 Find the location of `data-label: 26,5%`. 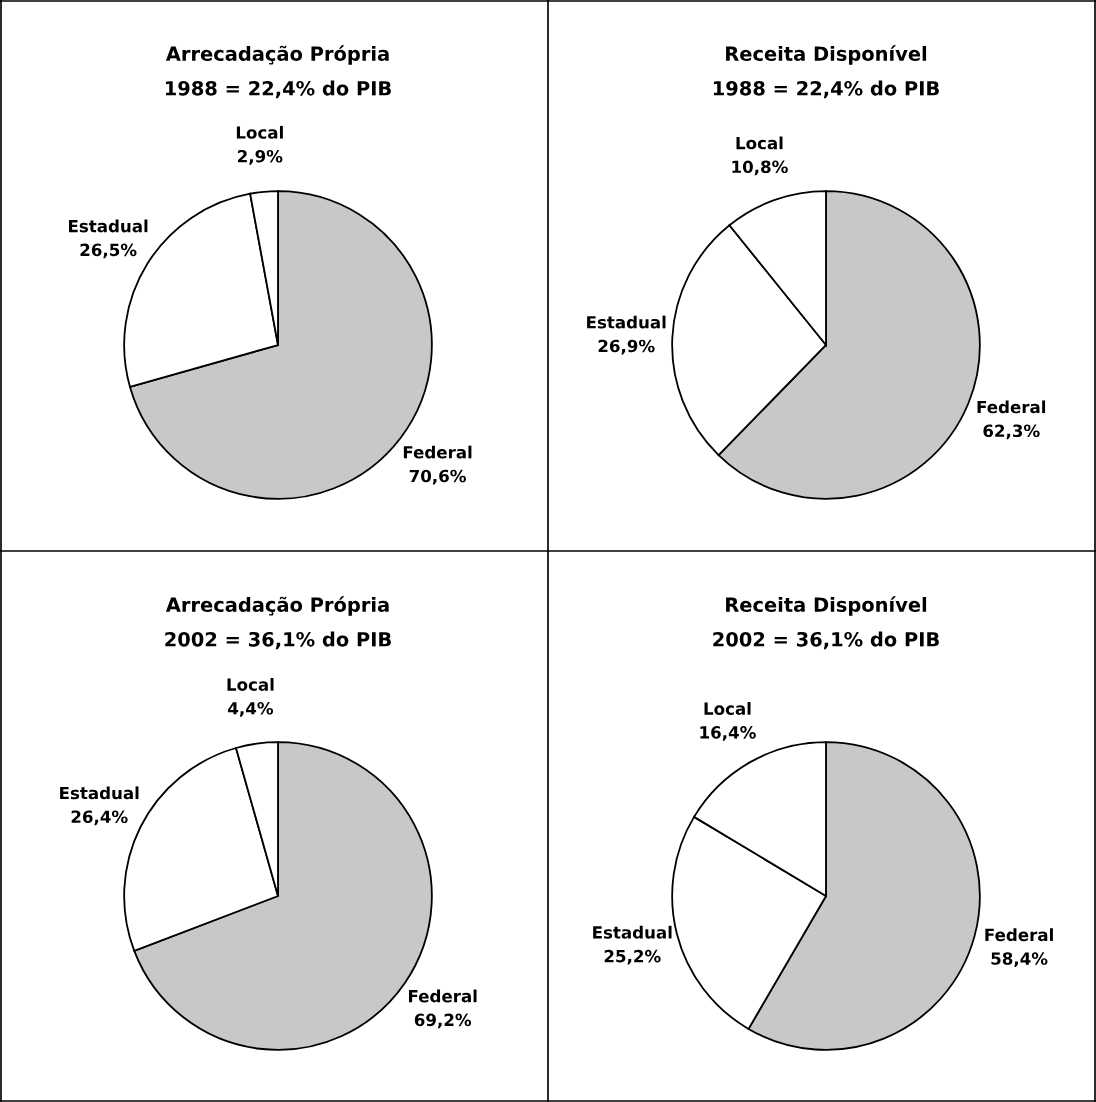

data-label: 26,5% is located at coordinates (108, 251).